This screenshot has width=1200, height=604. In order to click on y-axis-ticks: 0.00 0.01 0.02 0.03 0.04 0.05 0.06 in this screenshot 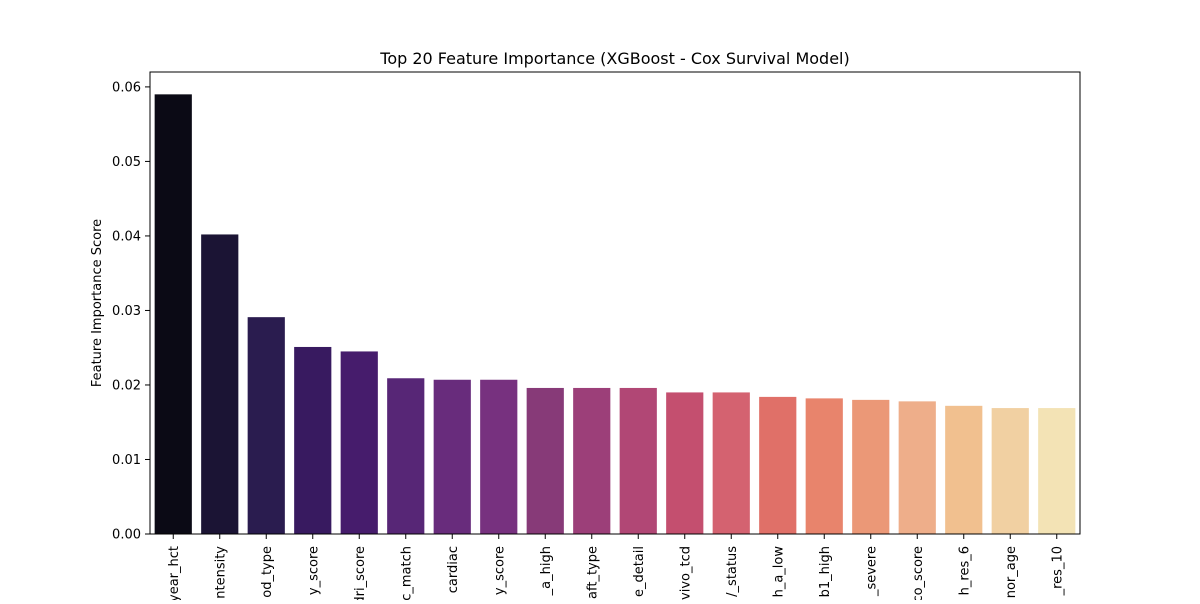, I will do `click(131, 311)`.